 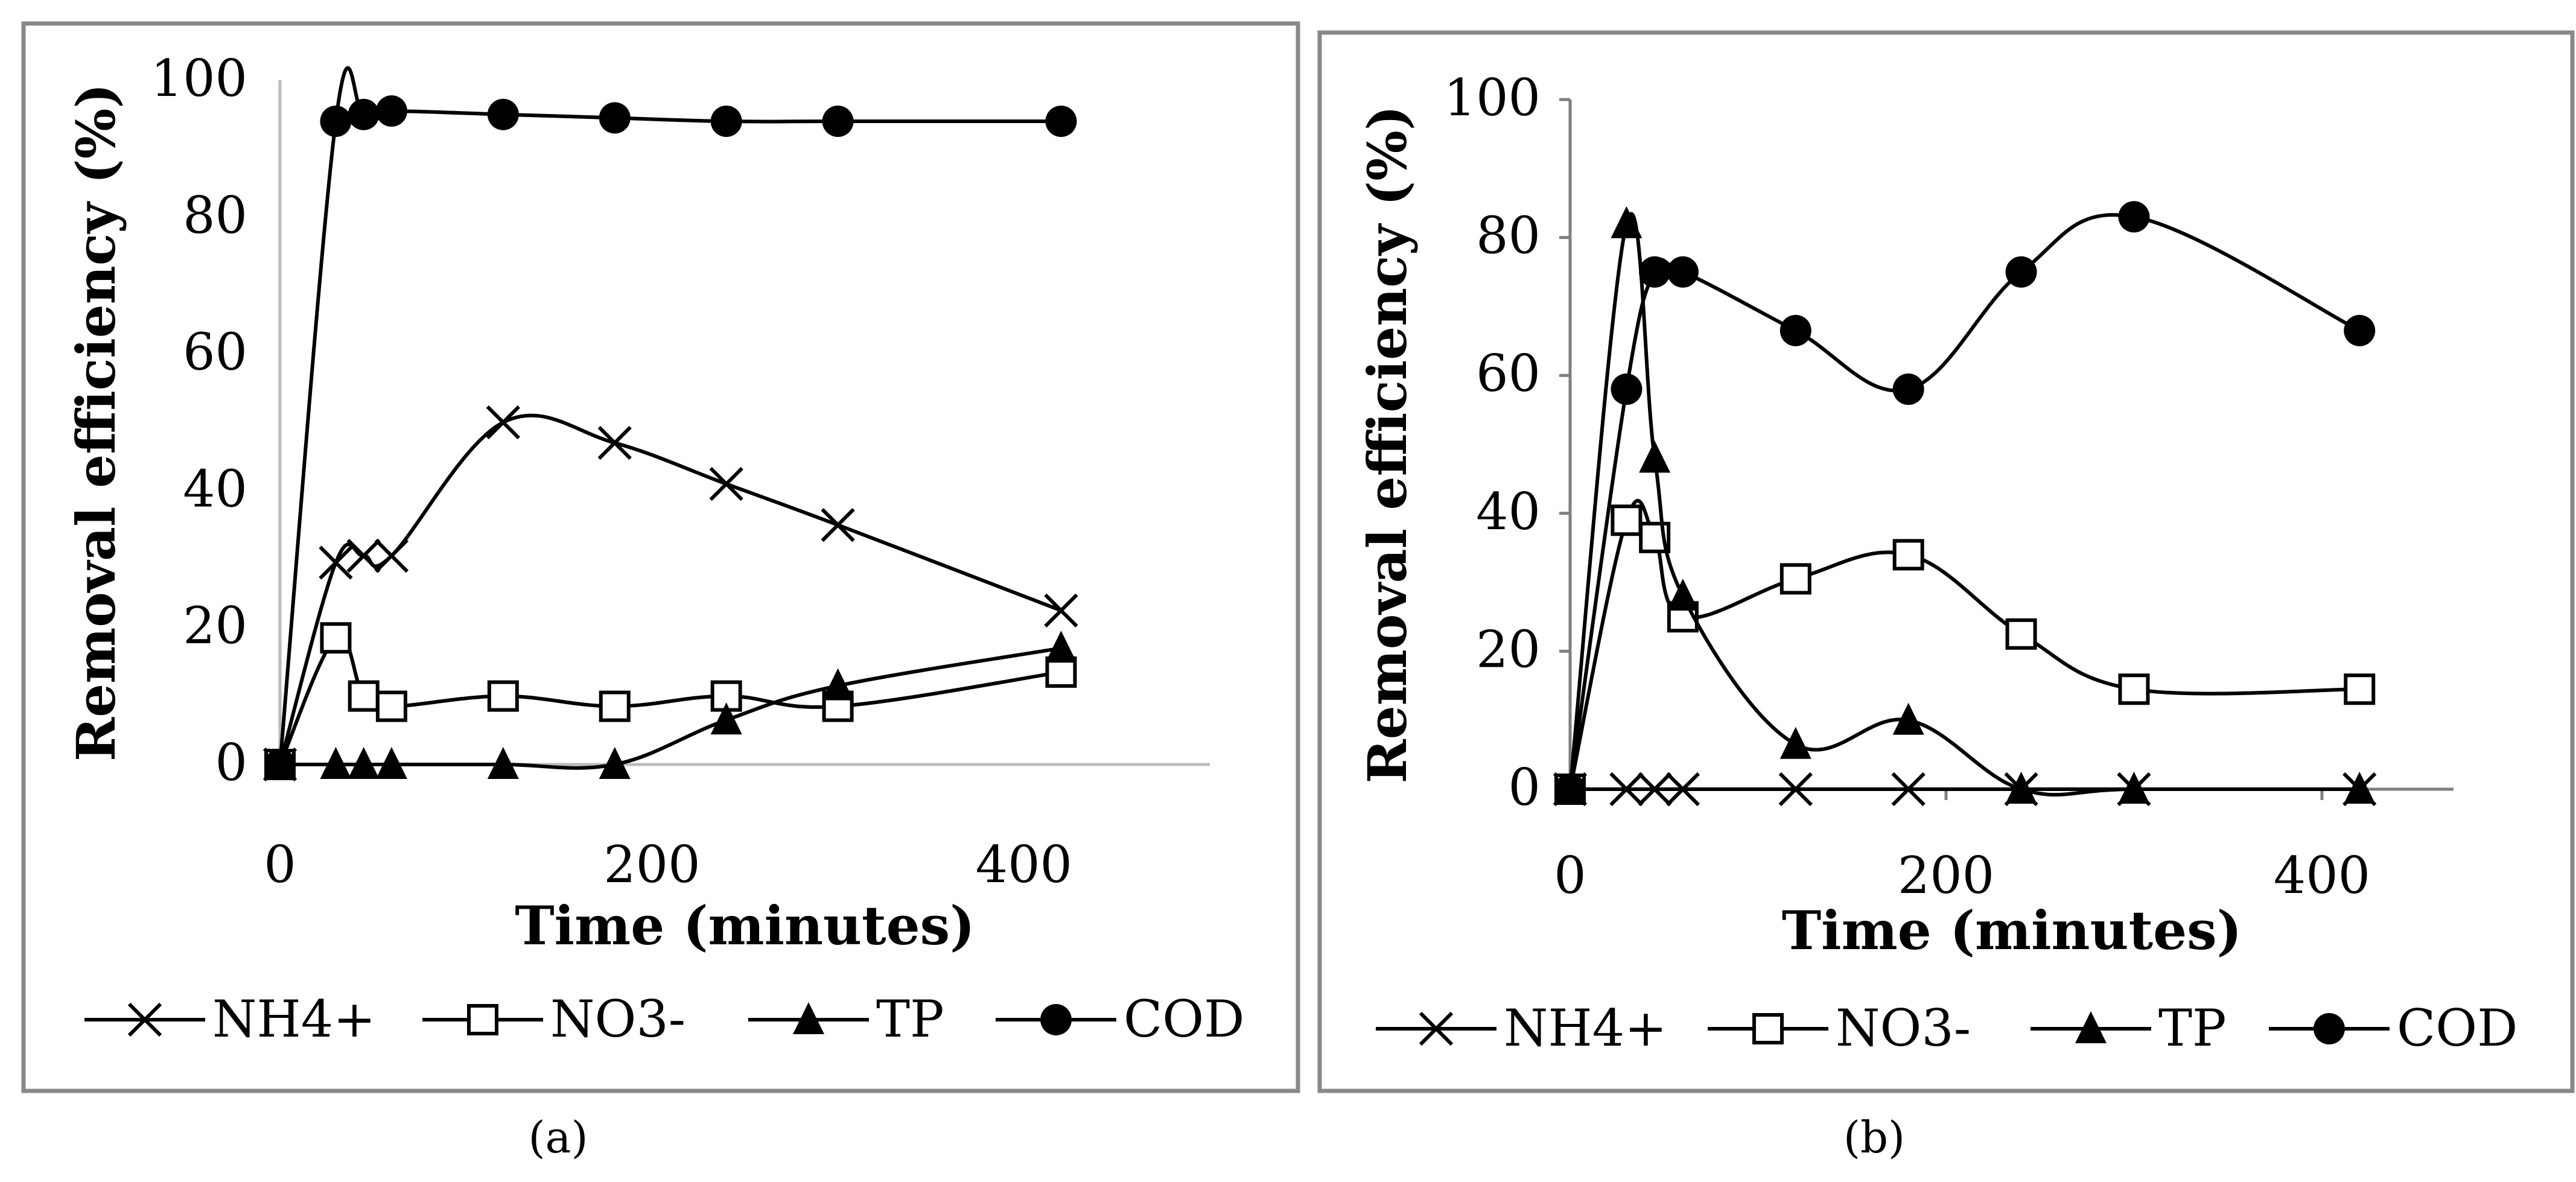 What do you see at coordinates (1509, 235) in the screenshot?
I see `y-tick-label: 80` at bounding box center [1509, 235].